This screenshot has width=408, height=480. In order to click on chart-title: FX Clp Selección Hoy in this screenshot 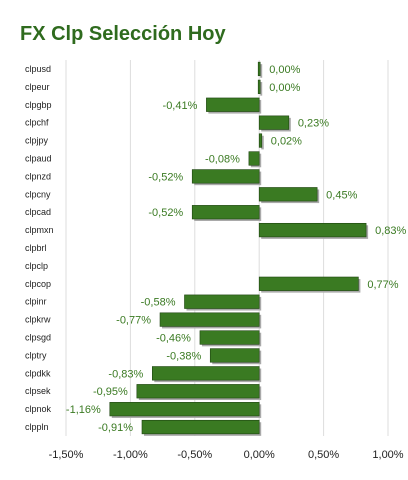, I will do `click(123, 34)`.